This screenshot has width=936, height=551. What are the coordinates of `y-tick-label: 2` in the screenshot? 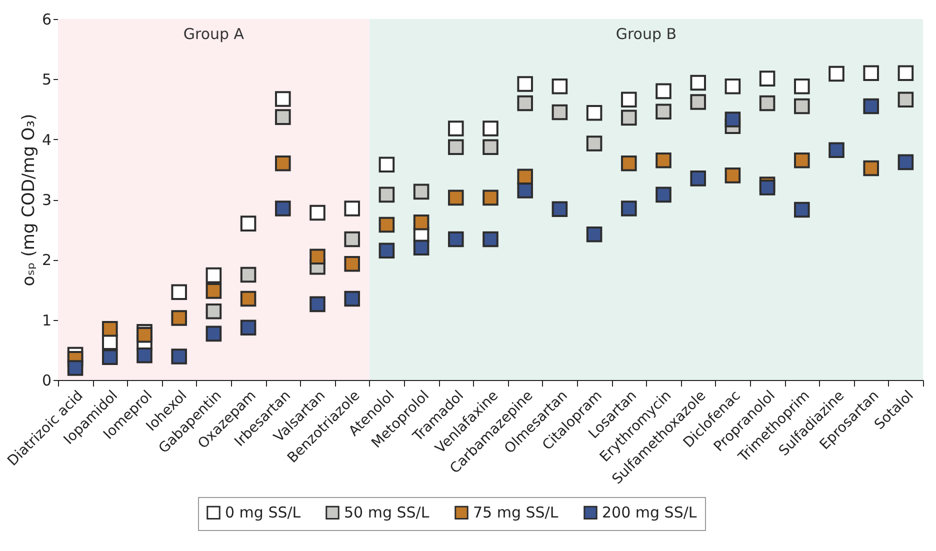 It's located at (47, 260).